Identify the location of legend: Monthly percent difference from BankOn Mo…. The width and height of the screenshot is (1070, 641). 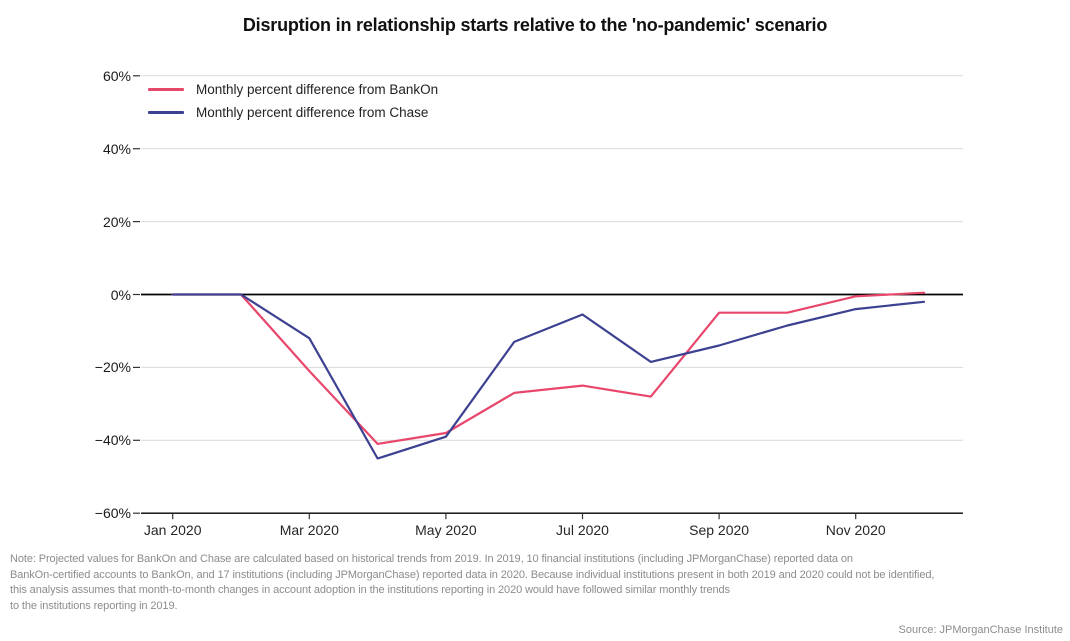
(293, 101).